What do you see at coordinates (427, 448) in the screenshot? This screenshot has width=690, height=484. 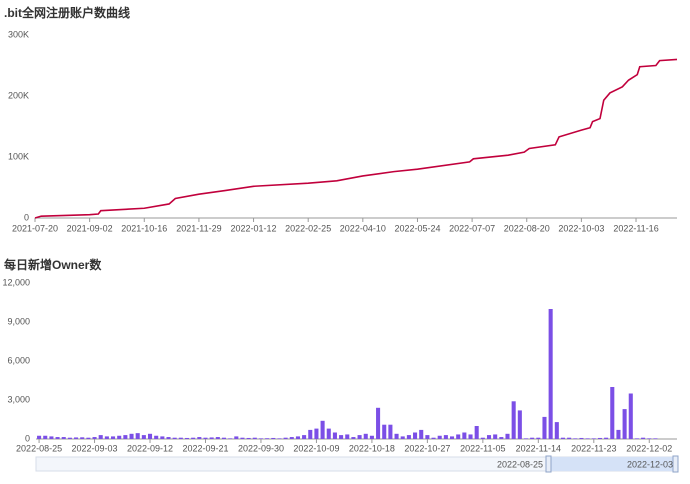 I see `x-tick-label: 2022-10-27` at bounding box center [427, 448].